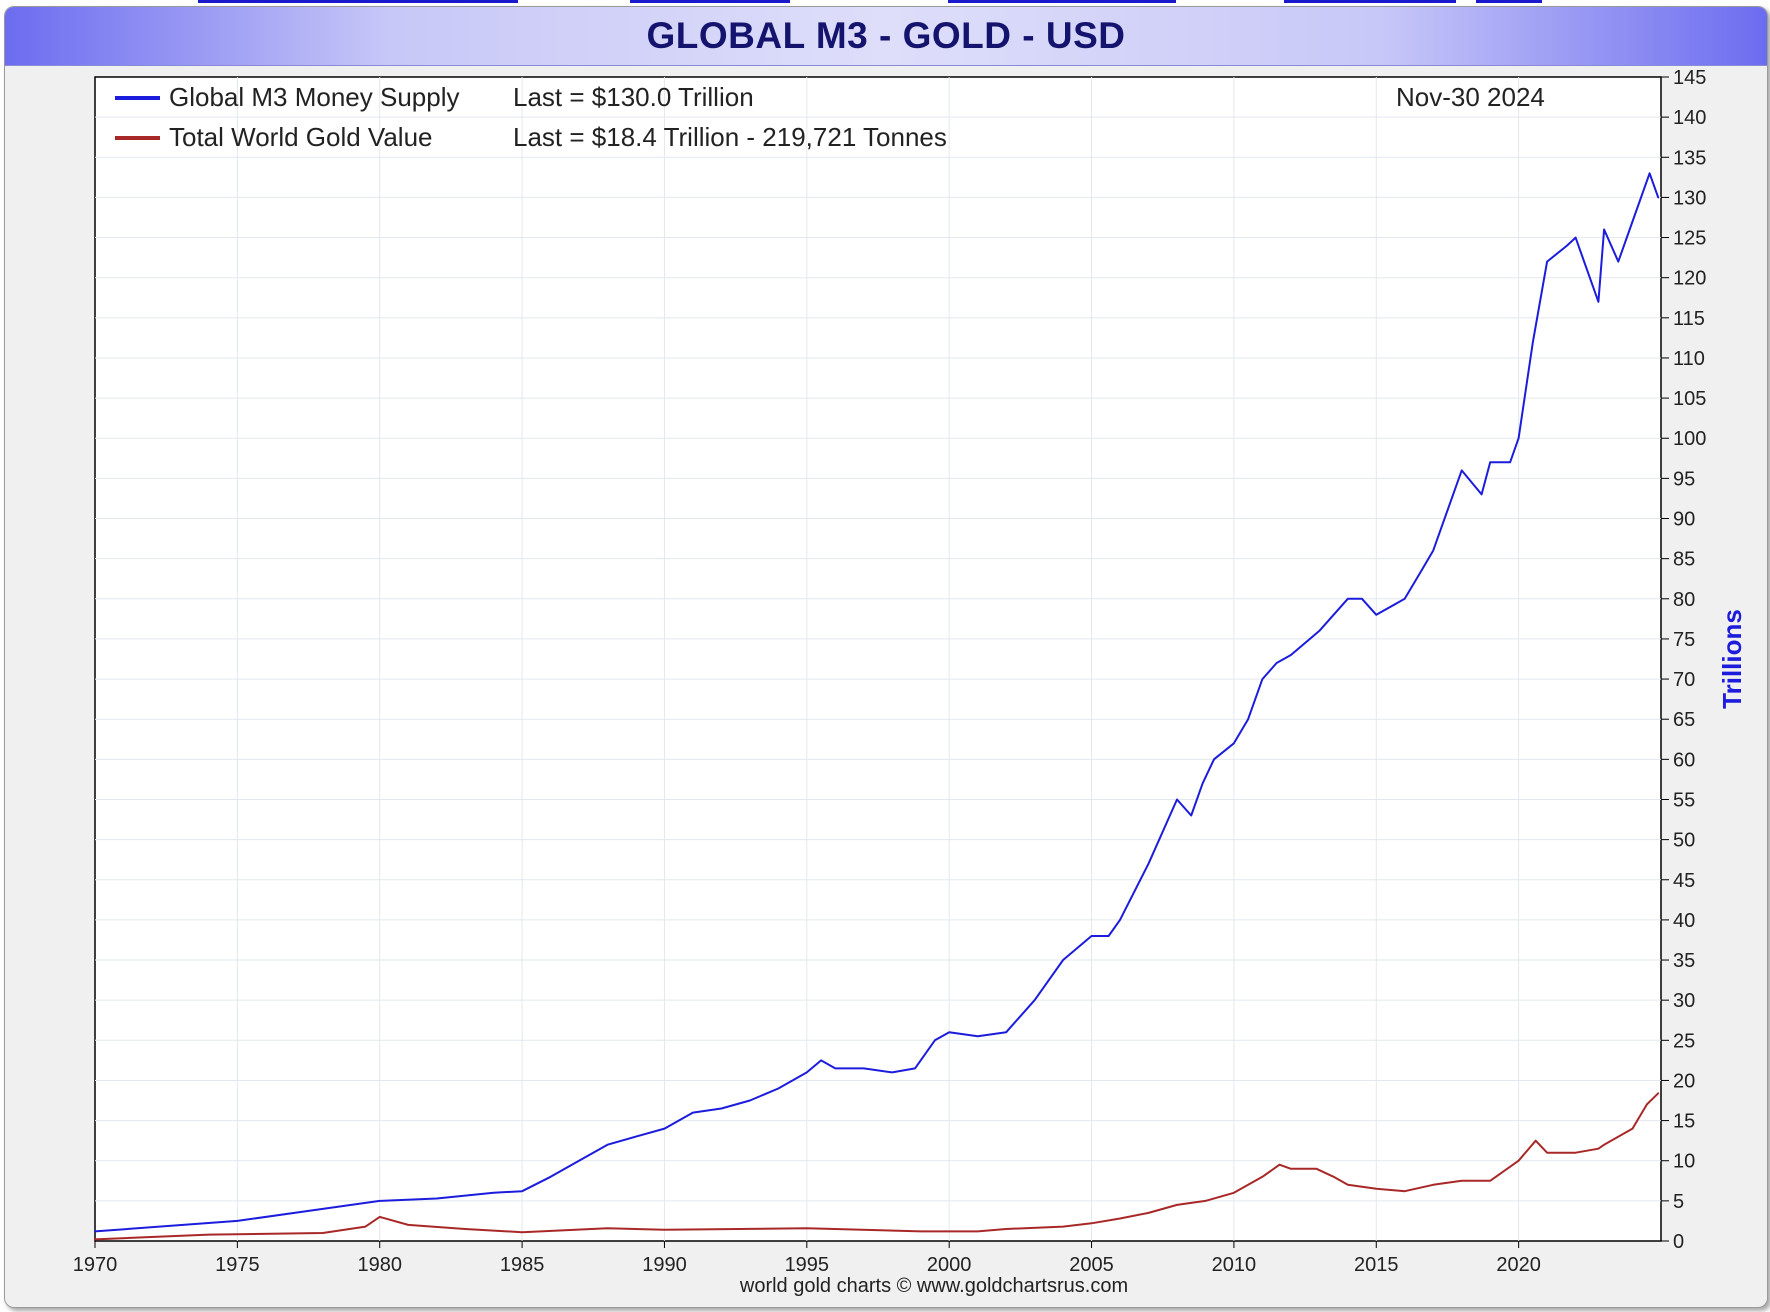 The image size is (1770, 1312). Describe the element at coordinates (1684, 760) in the screenshot. I see `y-tick-label: 60` at that location.